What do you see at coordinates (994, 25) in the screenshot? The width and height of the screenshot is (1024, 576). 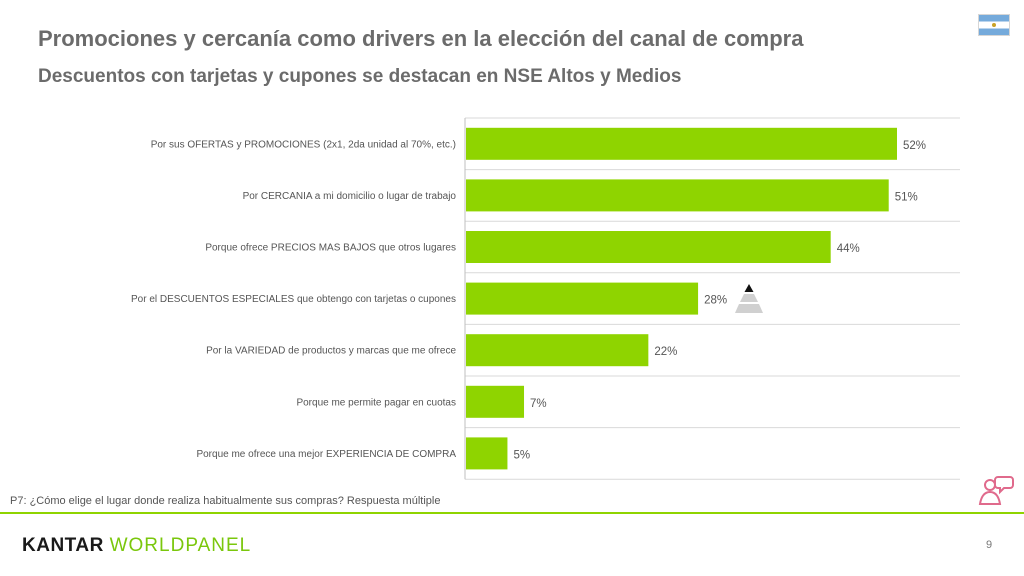 I see `argentina-flag-icon` at bounding box center [994, 25].